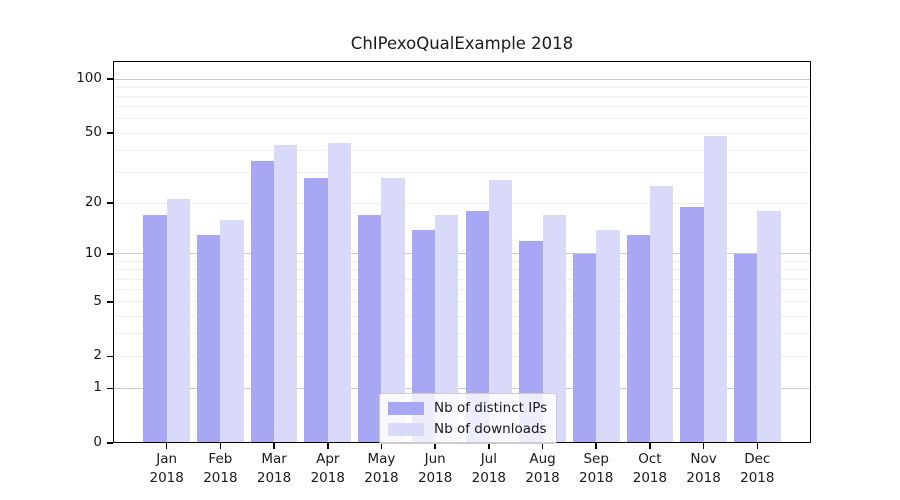 The width and height of the screenshot is (900, 500). Describe the element at coordinates (596, 446) in the screenshot. I see `x-tick-sep` at that location.